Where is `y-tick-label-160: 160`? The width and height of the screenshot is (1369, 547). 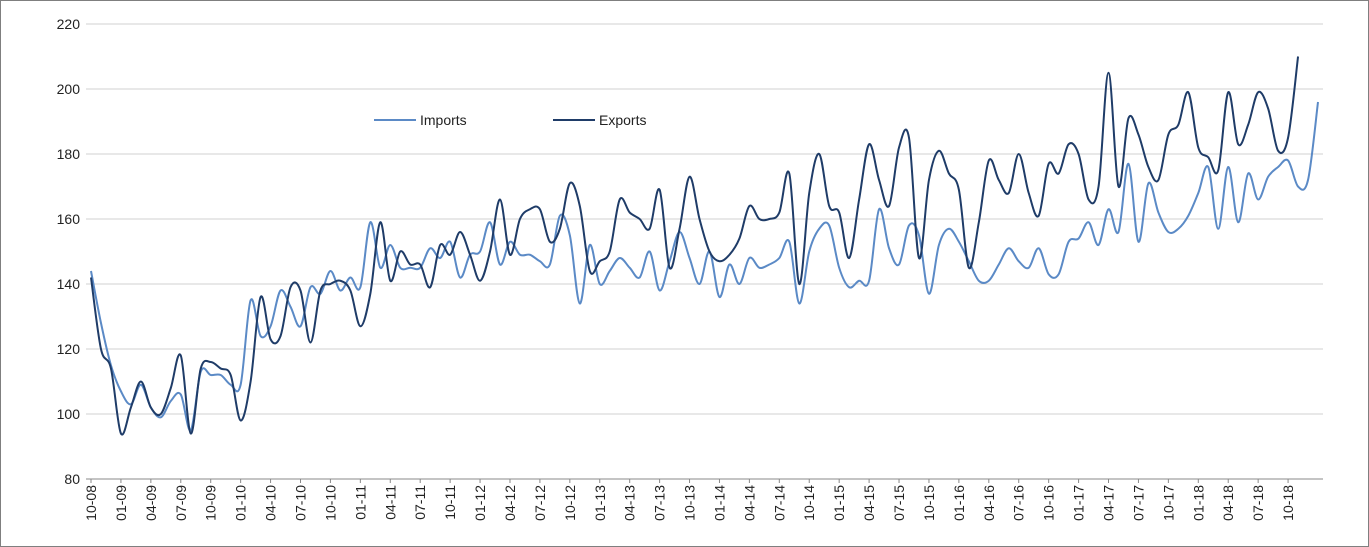
y-tick-label-160: 160 is located at coordinates (69, 219).